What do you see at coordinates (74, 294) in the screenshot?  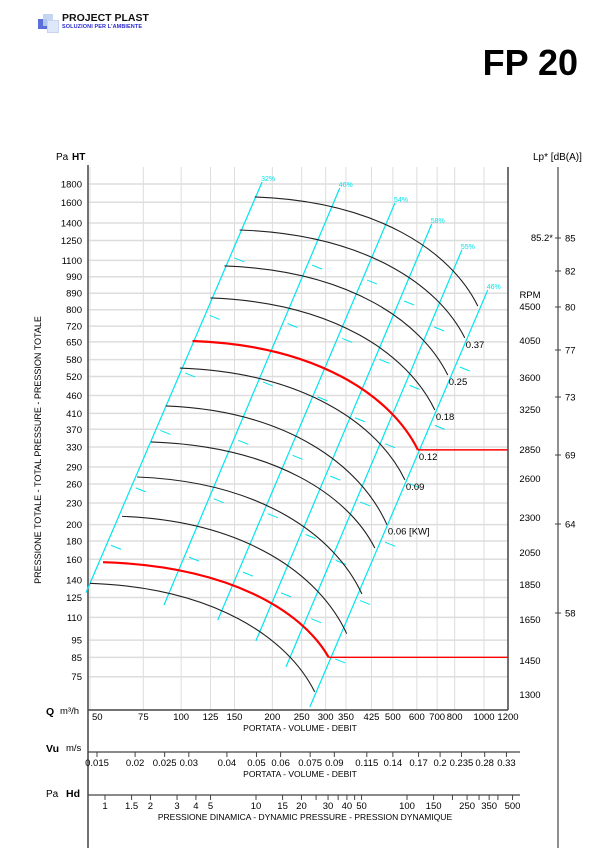 I see `y-tick-label: 890` at bounding box center [74, 294].